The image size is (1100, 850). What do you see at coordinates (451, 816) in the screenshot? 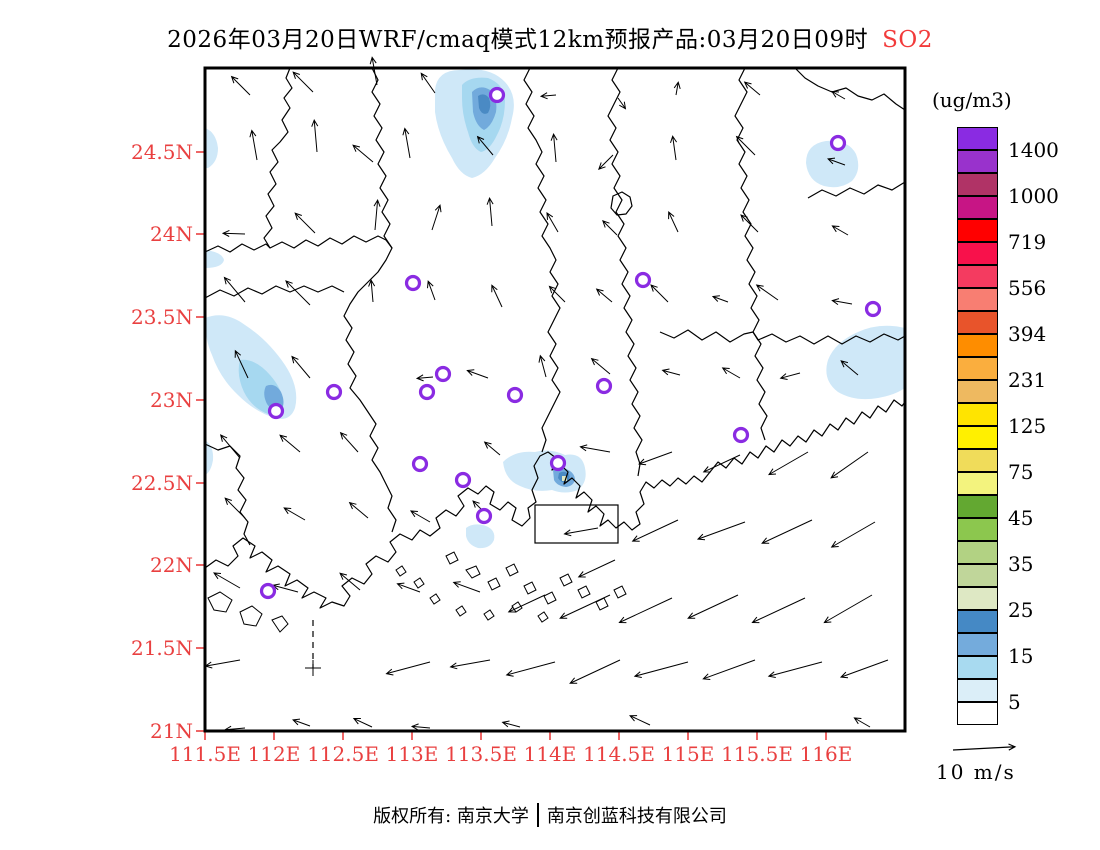
I see `copyright-owner: 版权所有: 南京大学` at bounding box center [451, 816].